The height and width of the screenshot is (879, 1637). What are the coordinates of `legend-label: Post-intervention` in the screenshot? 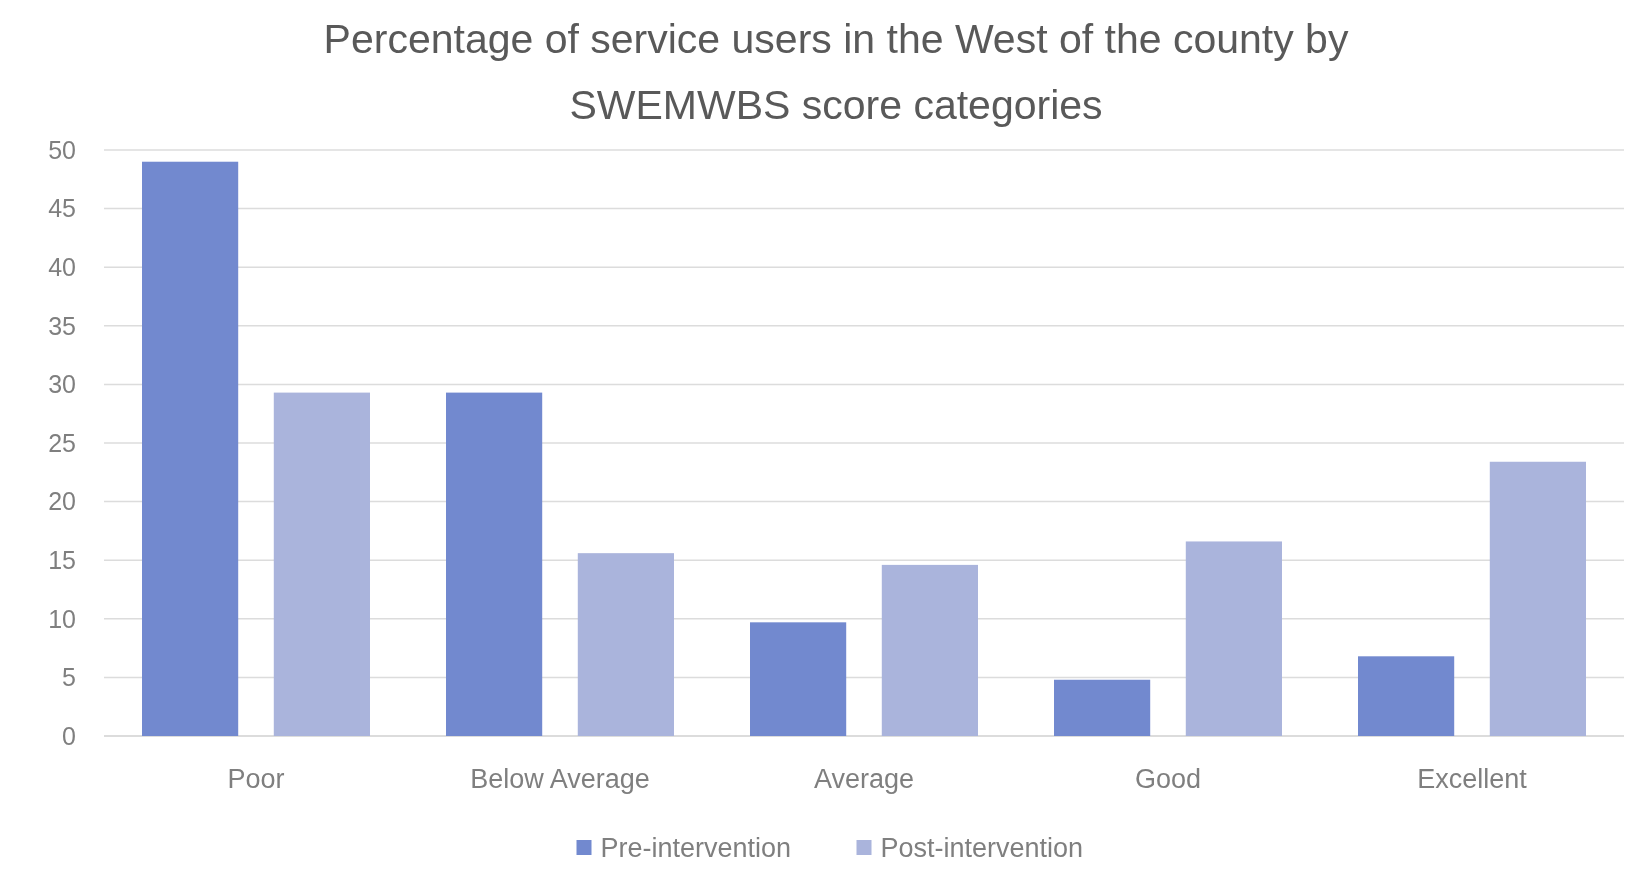 It's located at (982, 848).